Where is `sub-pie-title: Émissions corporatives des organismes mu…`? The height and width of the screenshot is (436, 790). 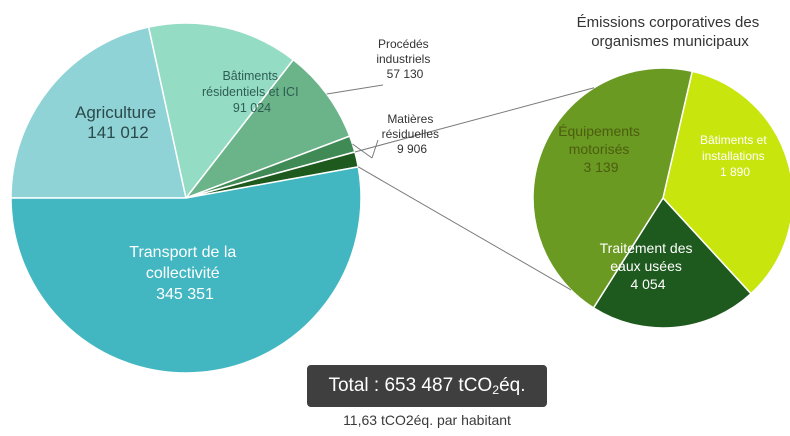 sub-pie-title: Émissions corporatives des organismes mu… is located at coordinates (670, 32).